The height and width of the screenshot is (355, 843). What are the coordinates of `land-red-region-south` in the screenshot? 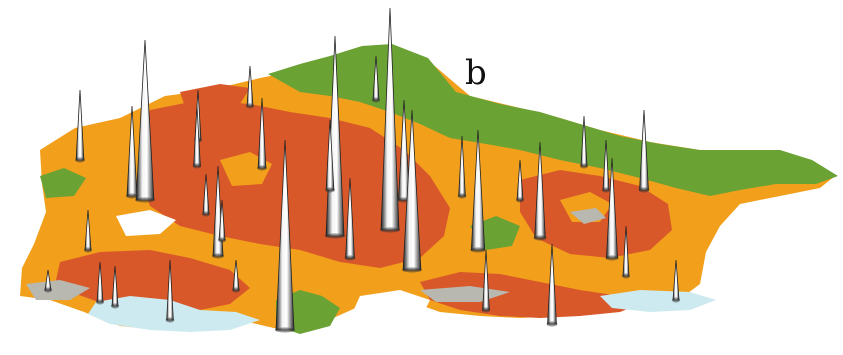 It's located at (153, 282).